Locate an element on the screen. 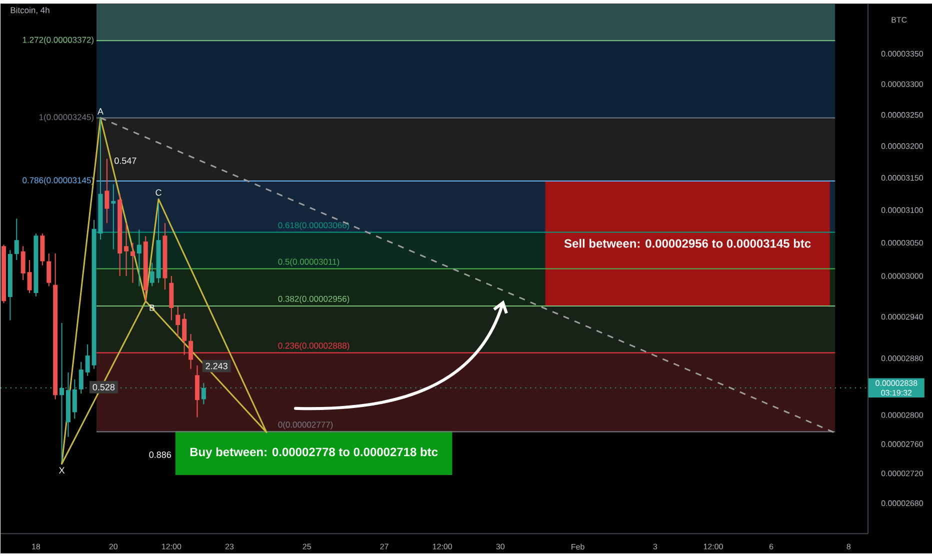  y-axis-title: BTC is located at coordinates (899, 20).